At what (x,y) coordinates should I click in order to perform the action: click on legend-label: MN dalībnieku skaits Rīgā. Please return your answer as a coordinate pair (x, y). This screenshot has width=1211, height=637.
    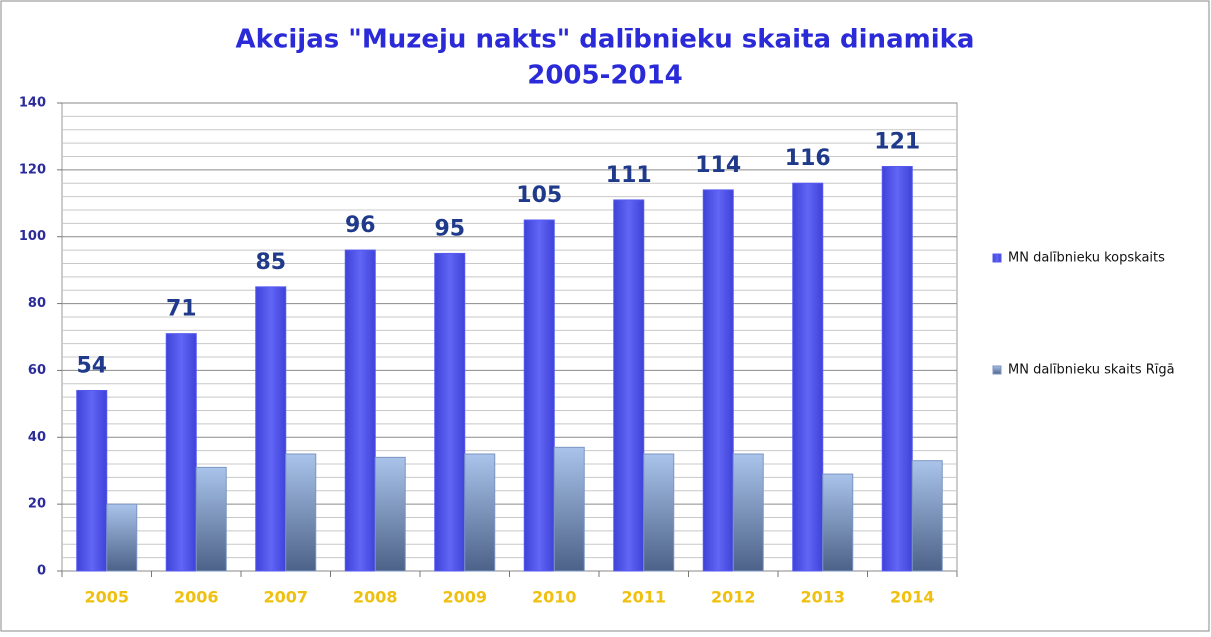
    Looking at the image, I should click on (1091, 370).